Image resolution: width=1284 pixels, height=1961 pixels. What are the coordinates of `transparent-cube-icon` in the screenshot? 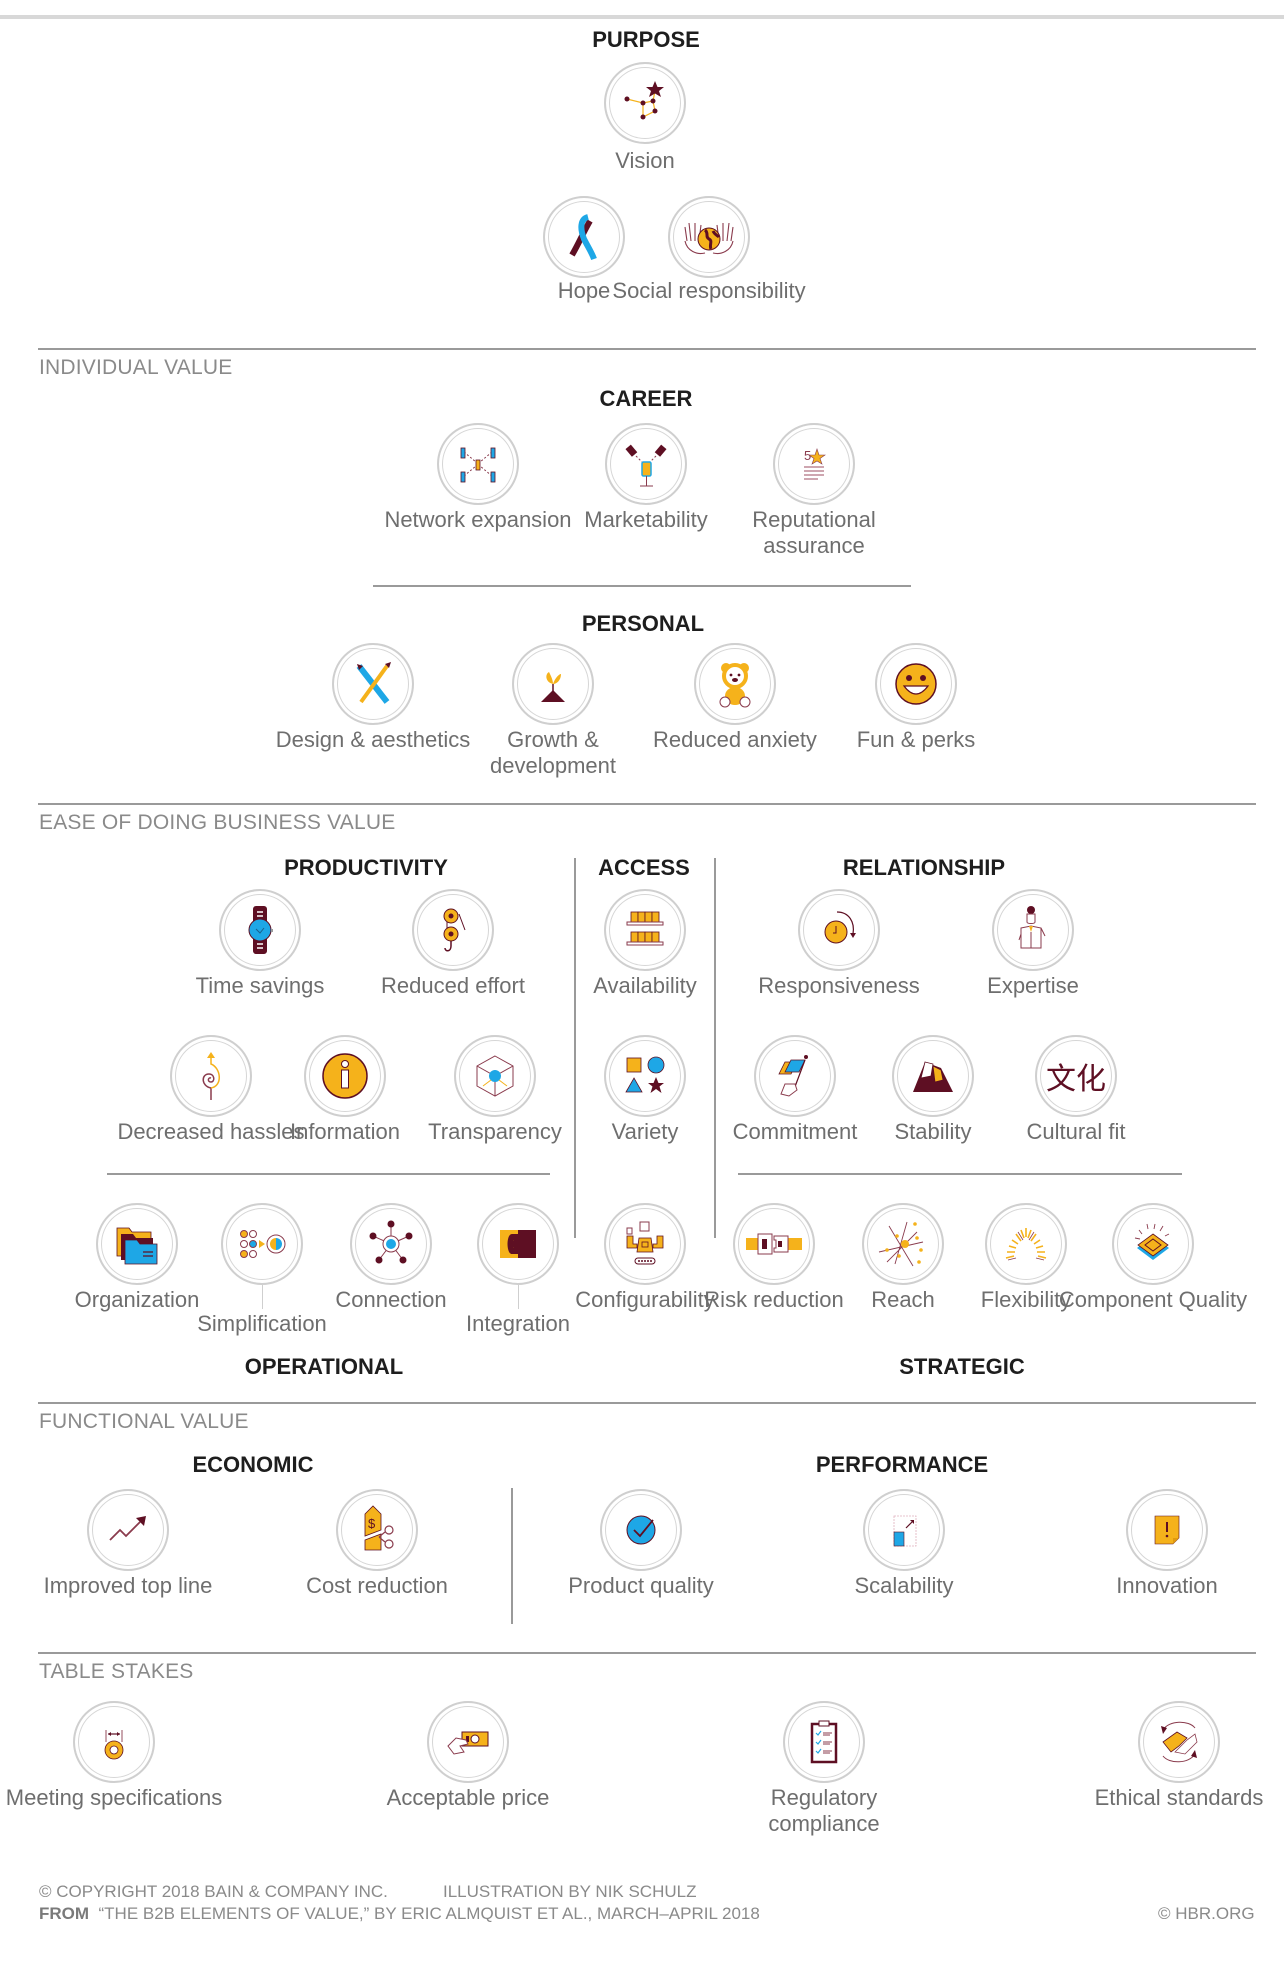 It's located at (495, 1076).